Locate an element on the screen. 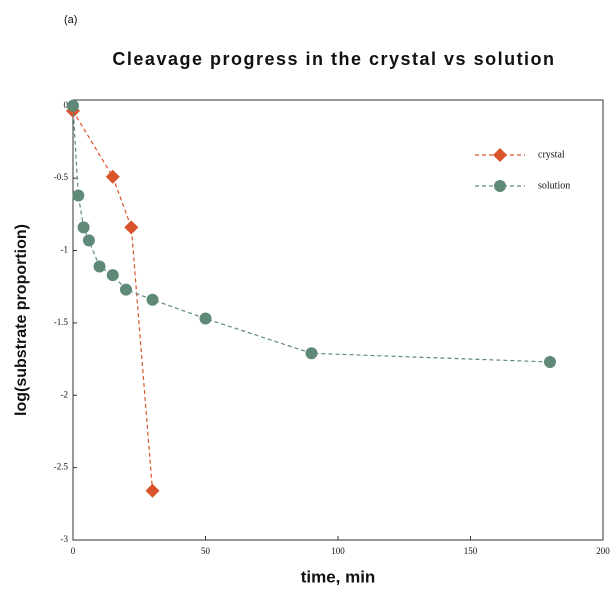 The image size is (614, 590). legend-label: solution is located at coordinates (554, 185).